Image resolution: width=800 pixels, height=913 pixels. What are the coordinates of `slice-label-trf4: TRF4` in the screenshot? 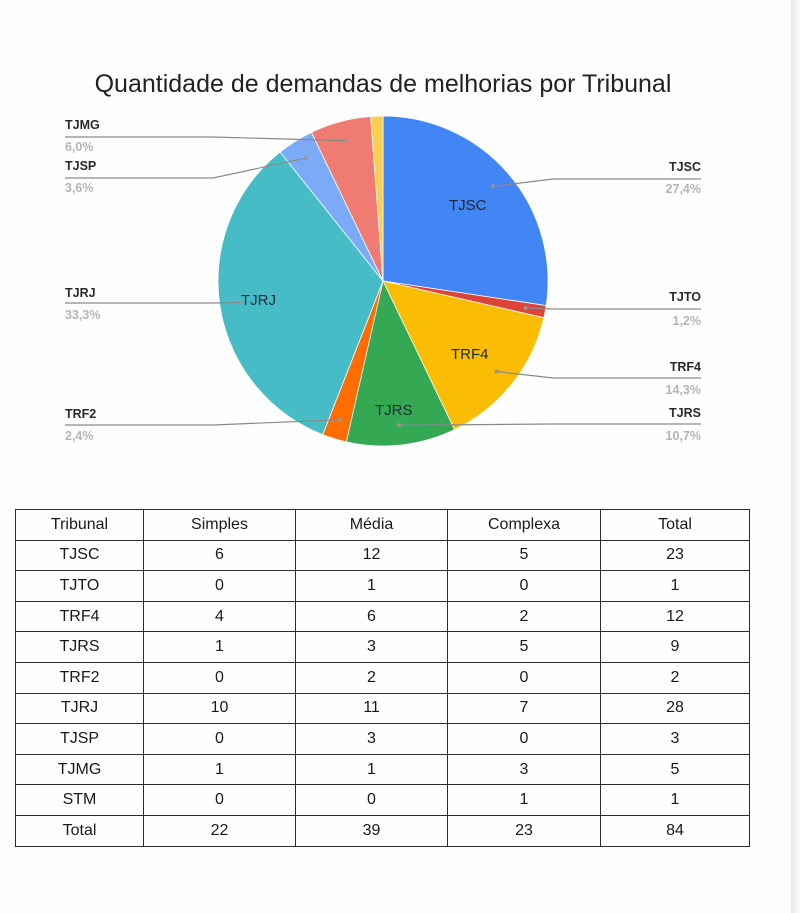 It's located at (470, 354).